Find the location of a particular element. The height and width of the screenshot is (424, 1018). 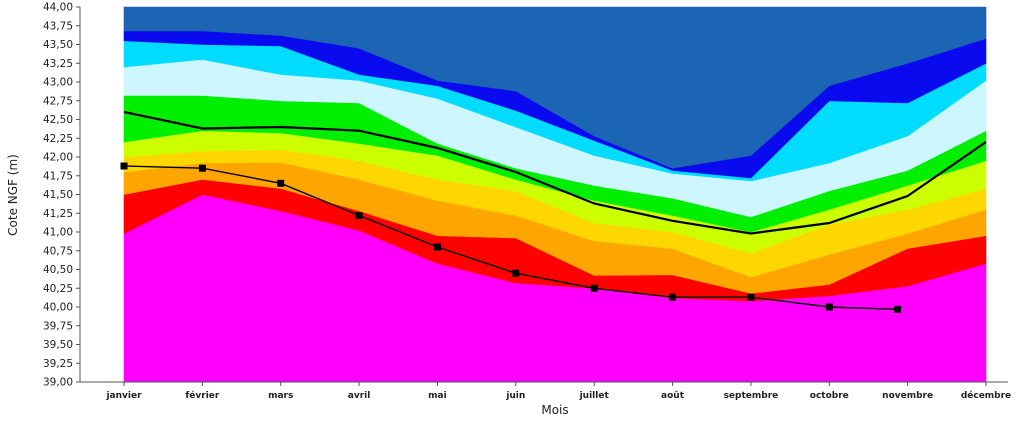

x-tick-label: juin is located at coordinates (515, 396).